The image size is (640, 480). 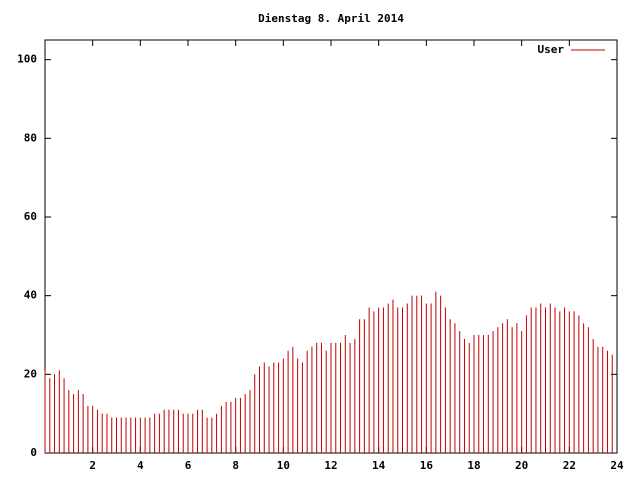 What do you see at coordinates (551, 49) in the screenshot?
I see `legend-label: User` at bounding box center [551, 49].